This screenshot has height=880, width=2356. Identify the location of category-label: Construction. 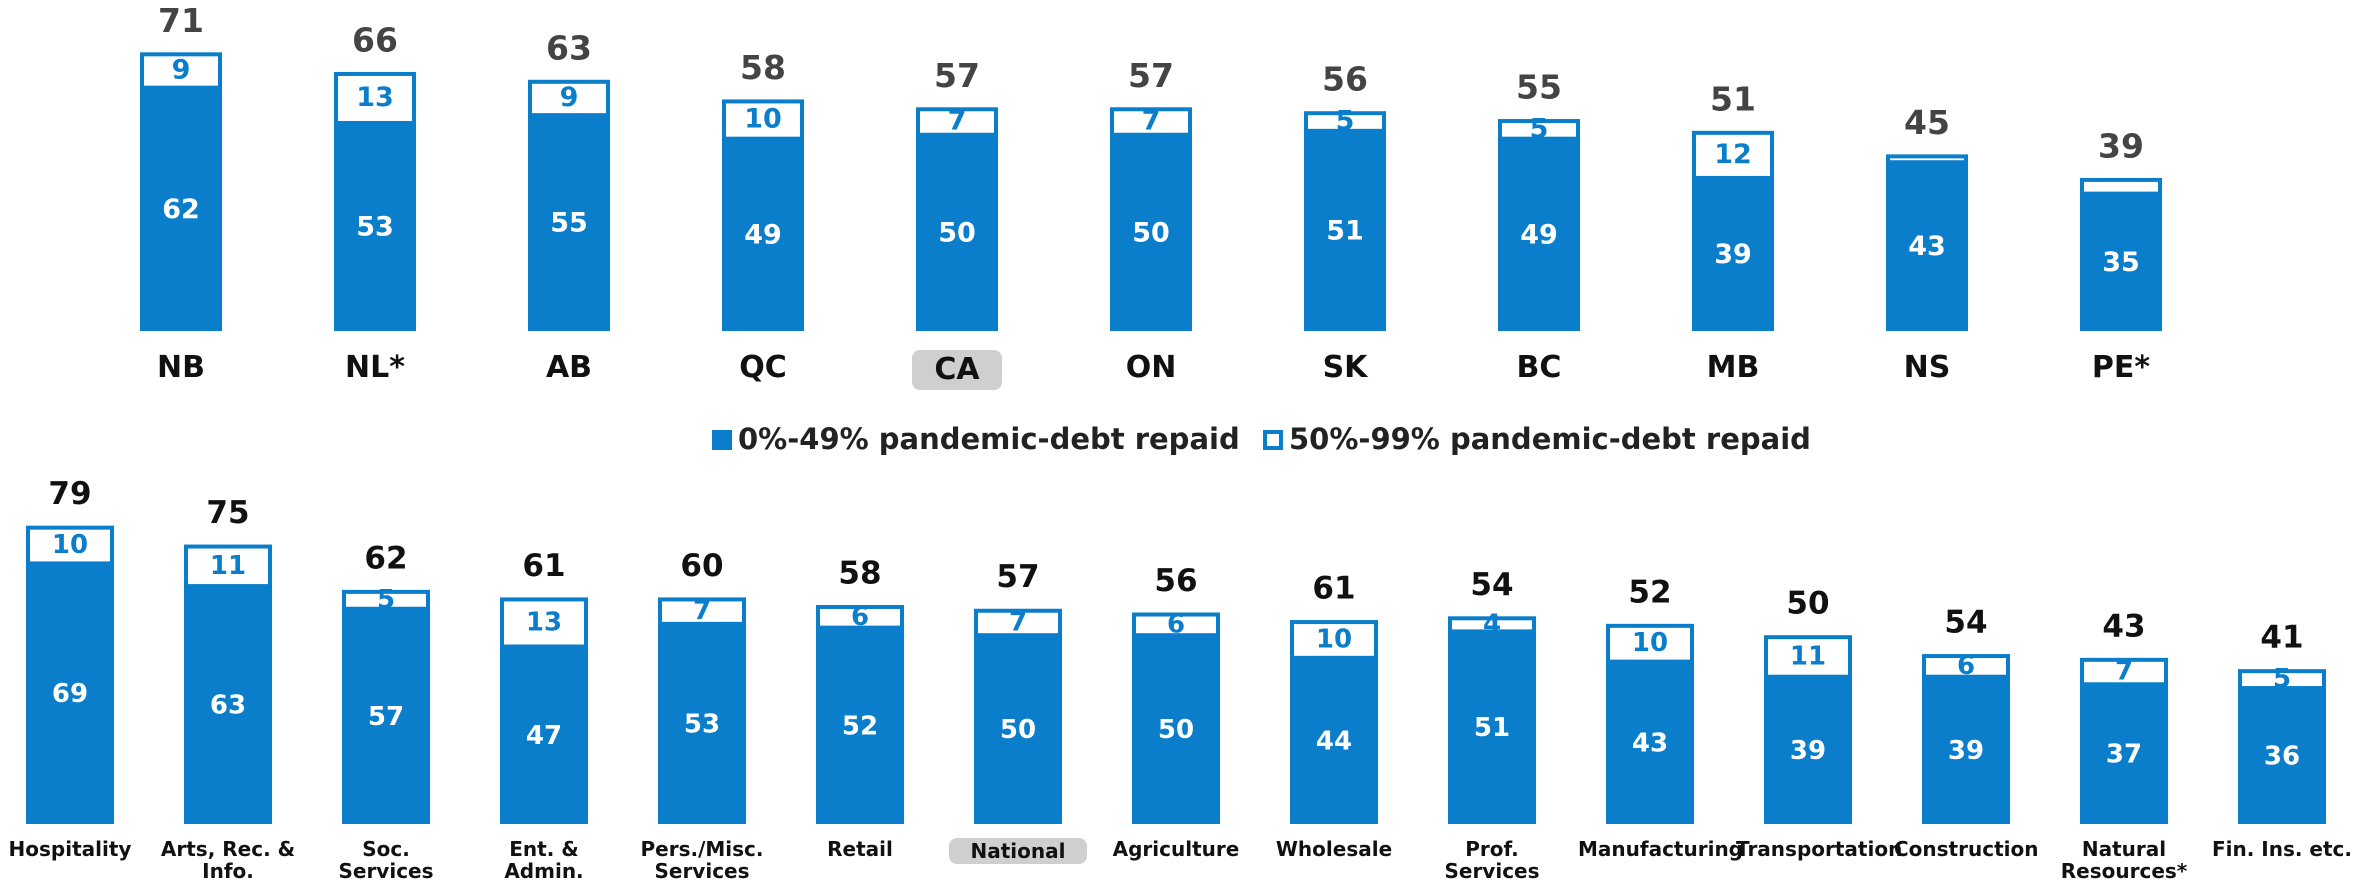
(1966, 849).